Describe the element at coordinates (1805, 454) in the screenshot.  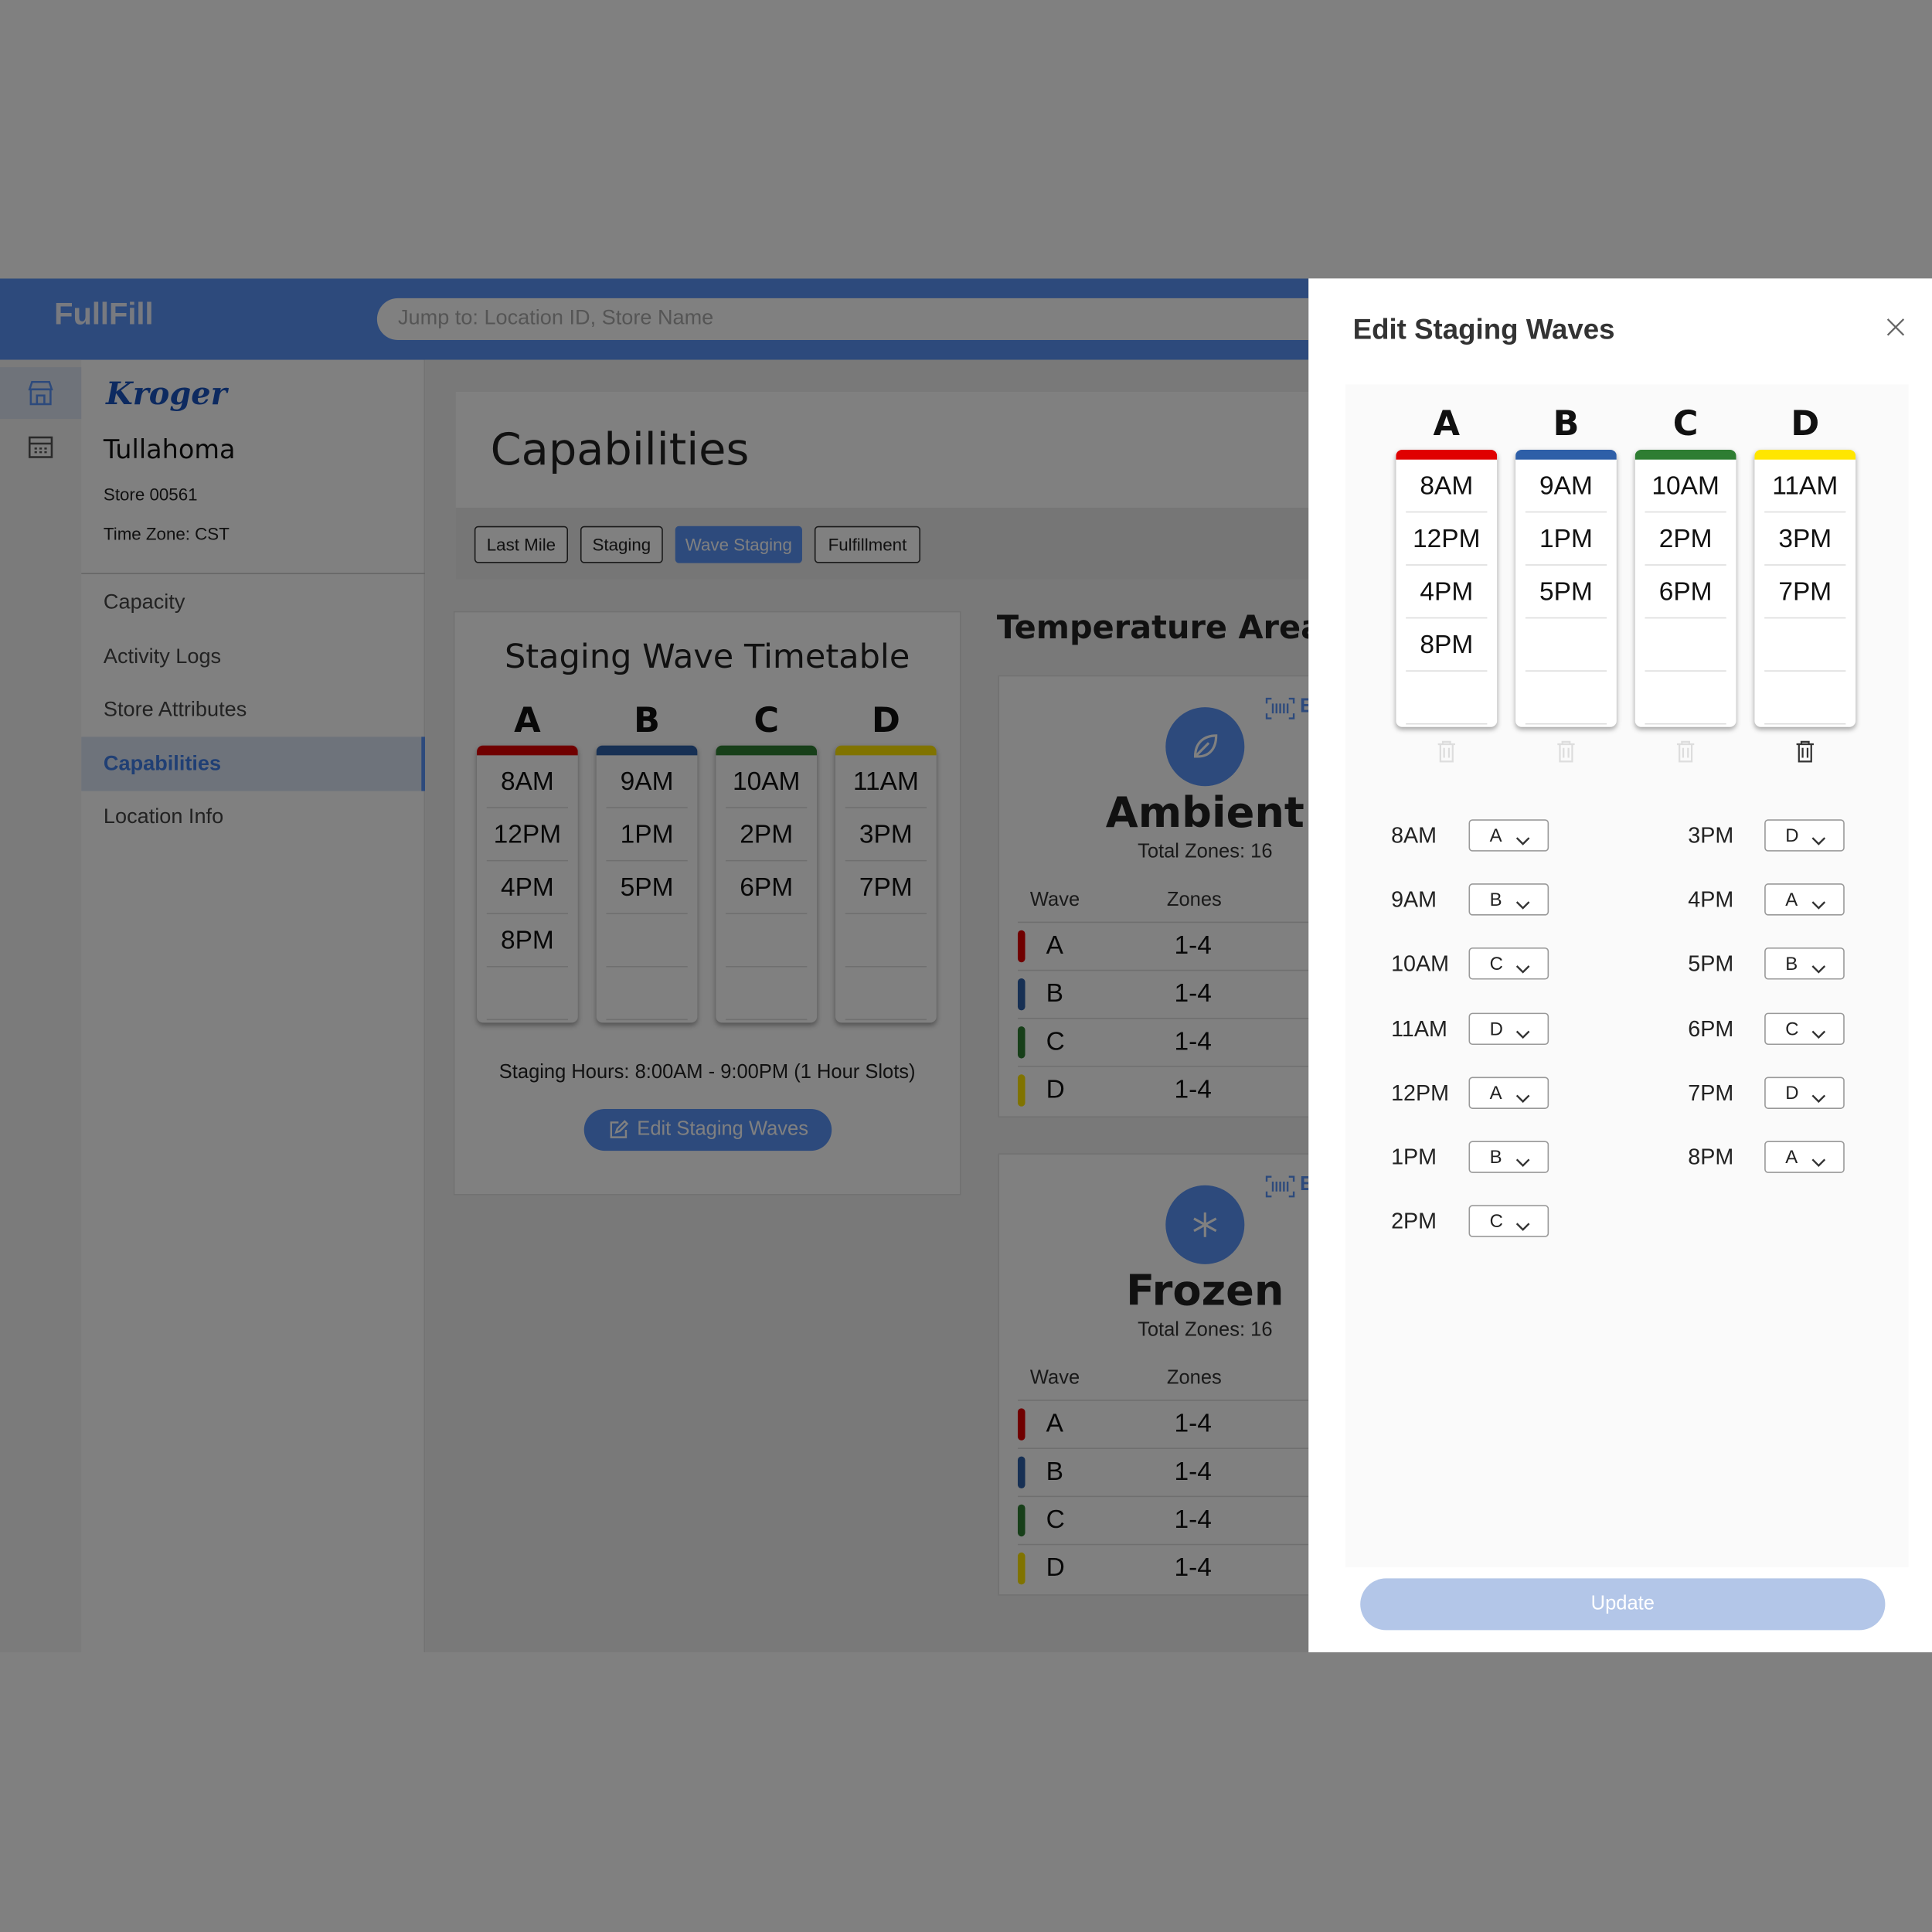
I see `wave-color-bar` at that location.